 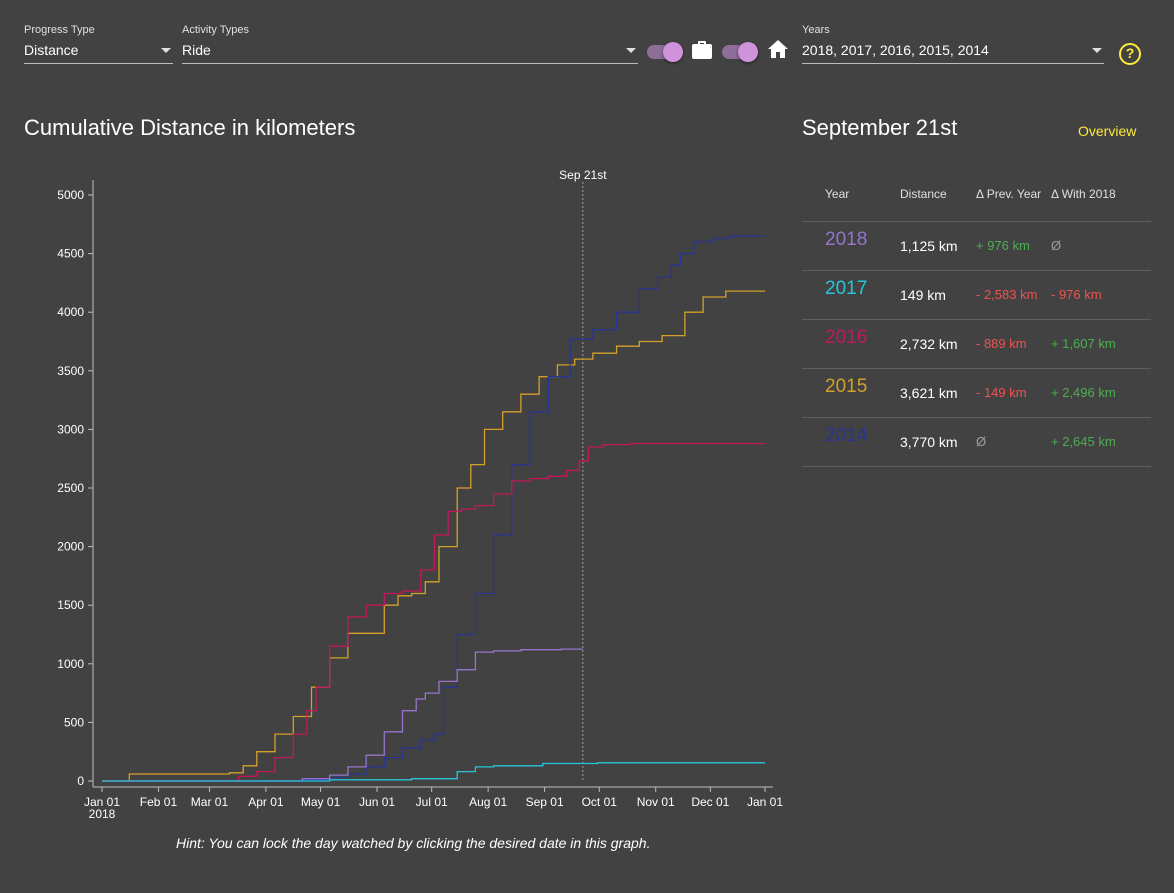 What do you see at coordinates (702, 50) in the screenshot?
I see `briefcase-icon` at bounding box center [702, 50].